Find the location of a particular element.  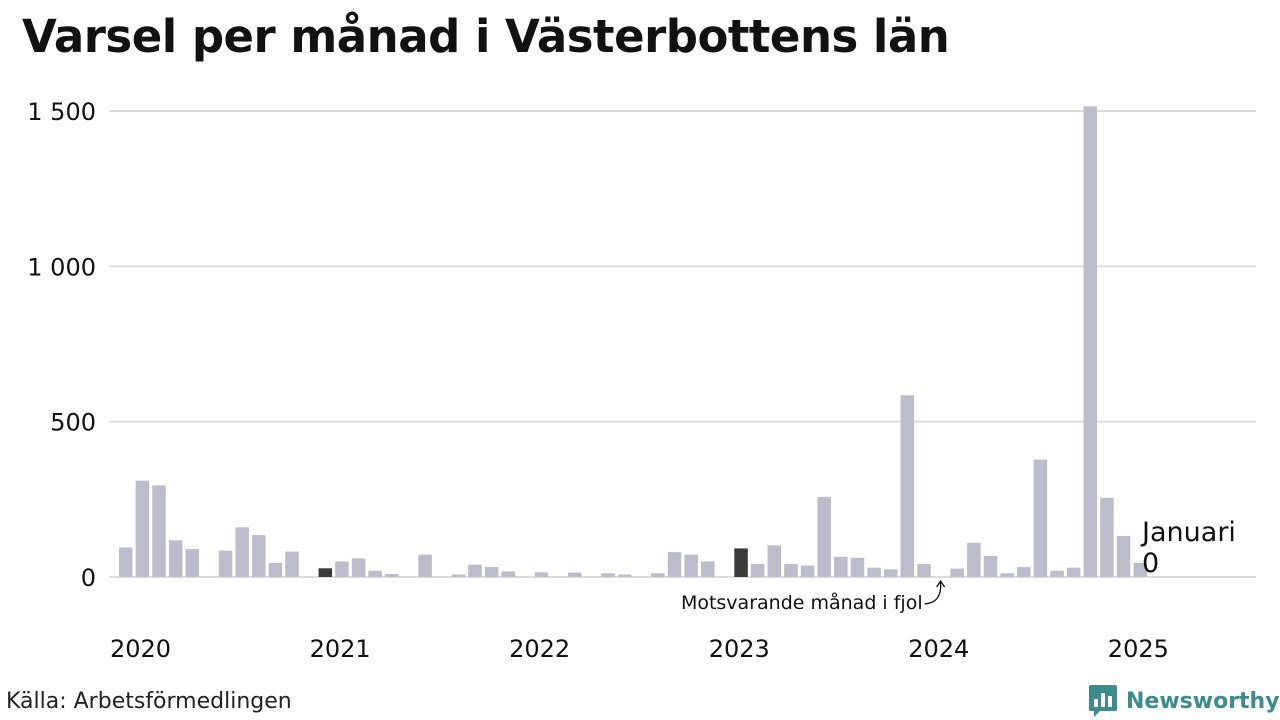

y-tick-label: 1 500 is located at coordinates (61, 112).